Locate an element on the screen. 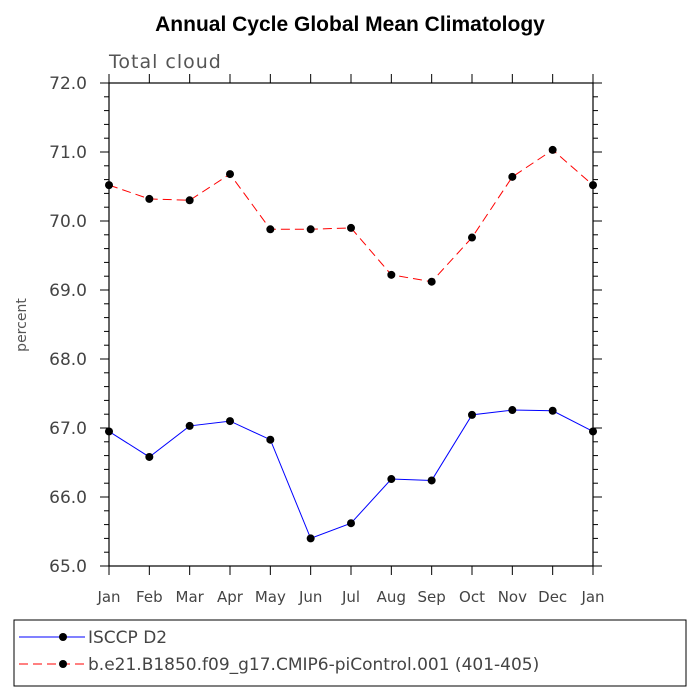 The image size is (700, 700). y-tick-label: 70.0 is located at coordinates (68, 222).